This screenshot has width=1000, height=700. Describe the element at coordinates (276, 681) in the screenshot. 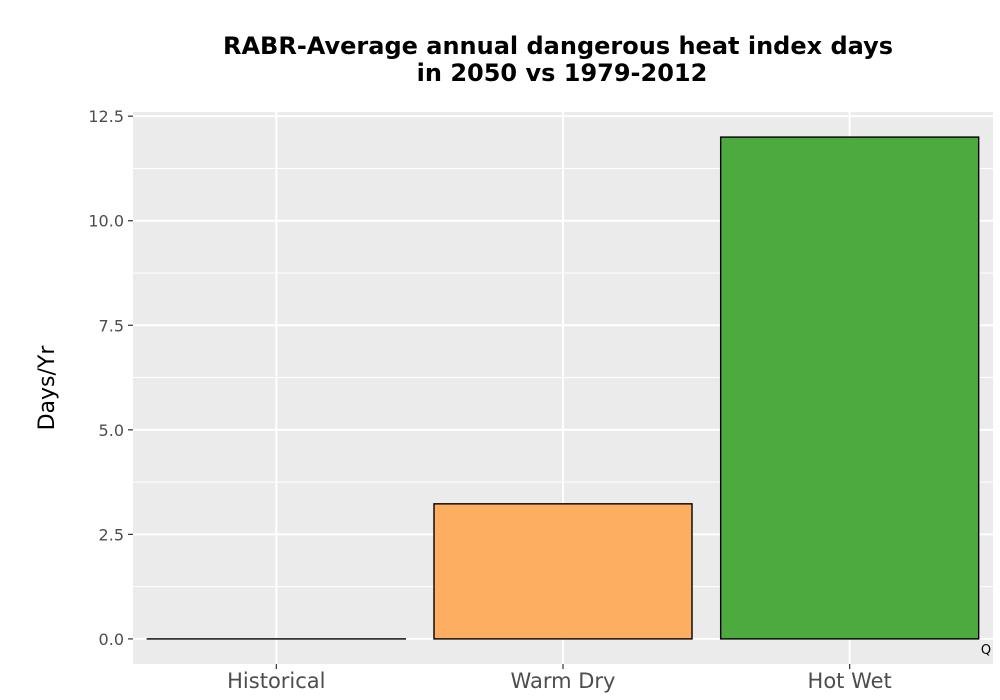

I see `x-tick-label: Historical` at that location.